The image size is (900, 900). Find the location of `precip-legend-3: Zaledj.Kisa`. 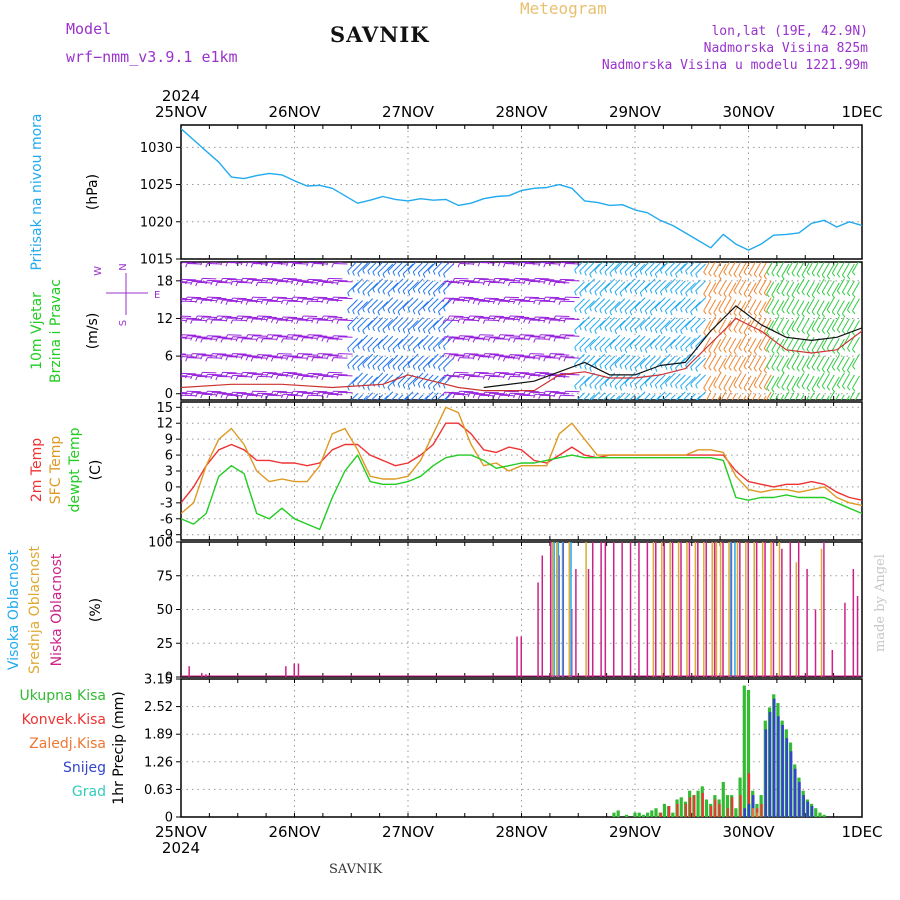

precip-legend-3: Zaledj.Kisa is located at coordinates (67, 744).